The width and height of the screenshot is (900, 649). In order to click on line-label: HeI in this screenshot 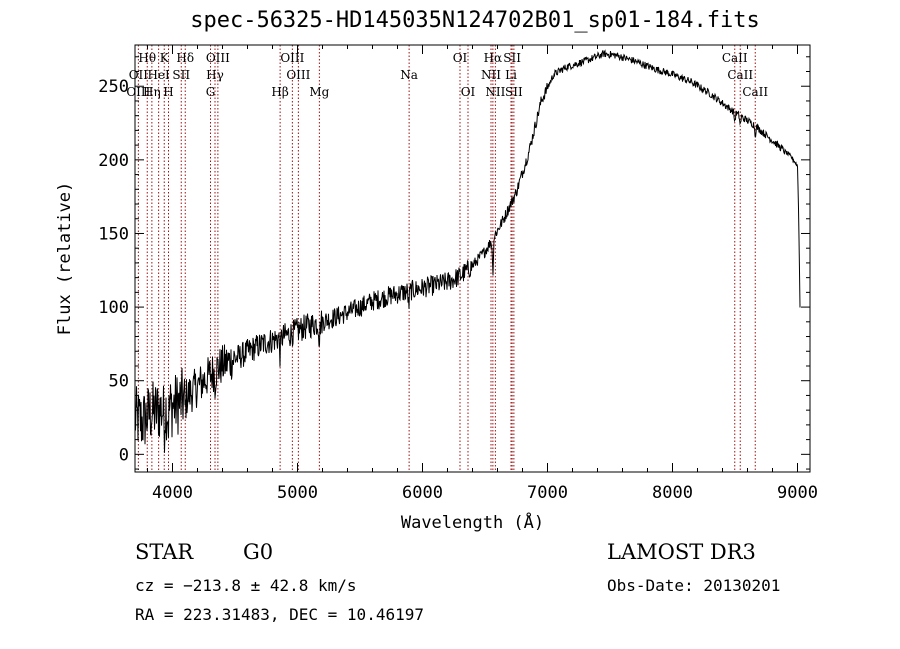, I will do `click(158, 75)`.